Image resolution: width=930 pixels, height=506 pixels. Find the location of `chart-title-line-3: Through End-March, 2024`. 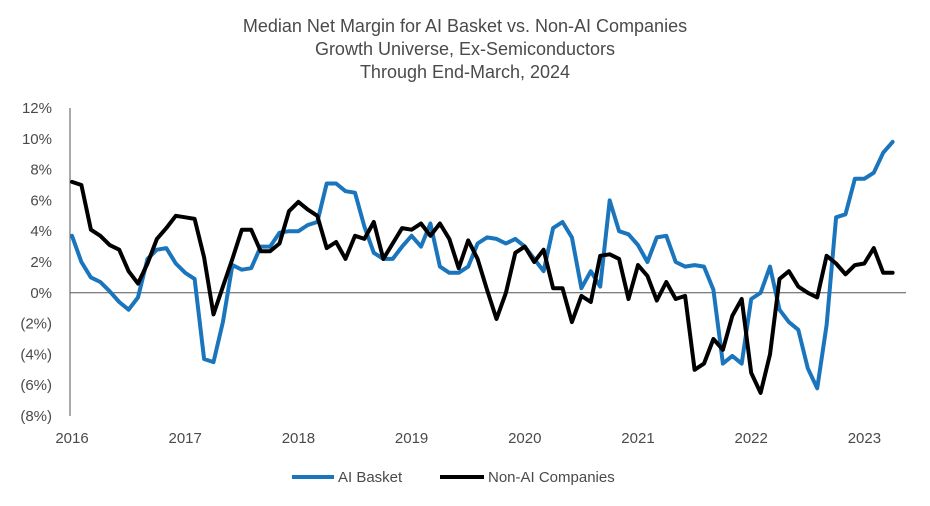

chart-title-line-3: Through End-March, 2024 is located at coordinates (465, 72).